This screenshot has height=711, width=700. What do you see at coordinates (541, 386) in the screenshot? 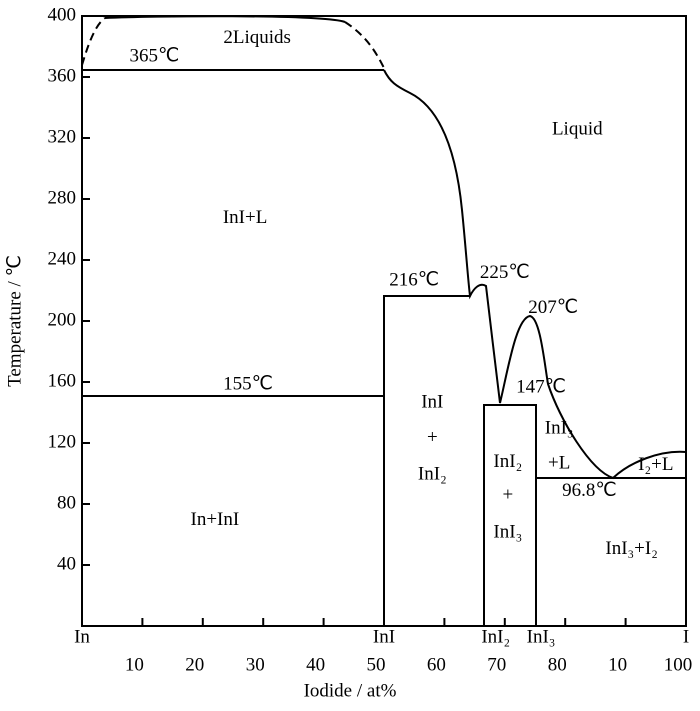
I see `region-label: 147℃` at bounding box center [541, 386].